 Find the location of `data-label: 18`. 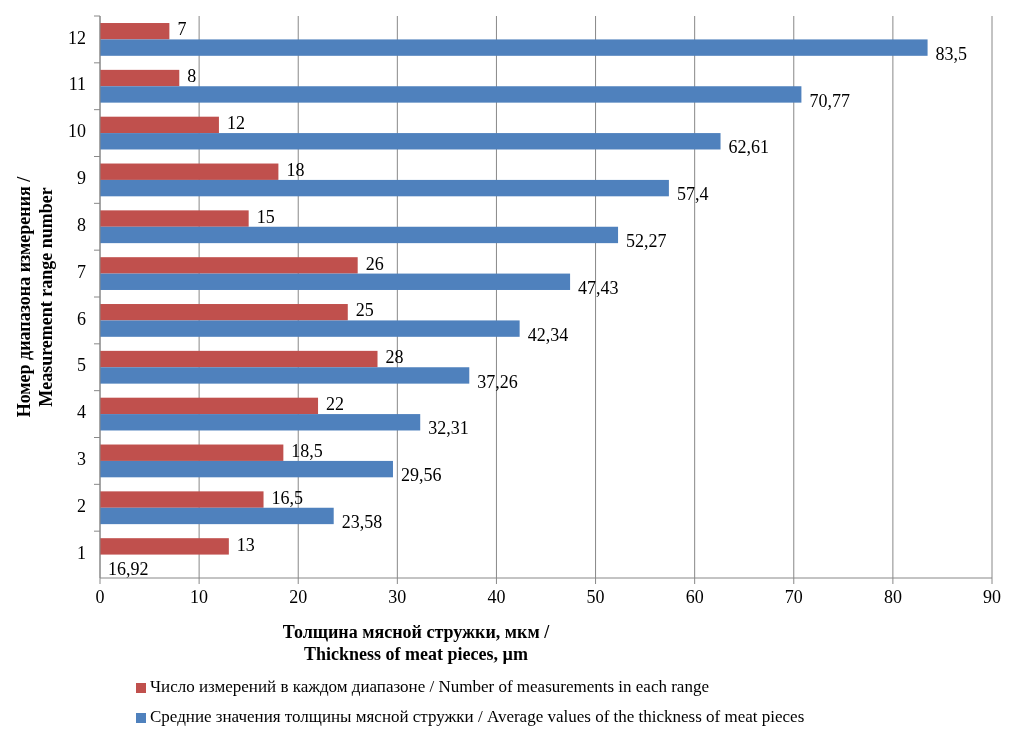

data-label: 18 is located at coordinates (295, 169).